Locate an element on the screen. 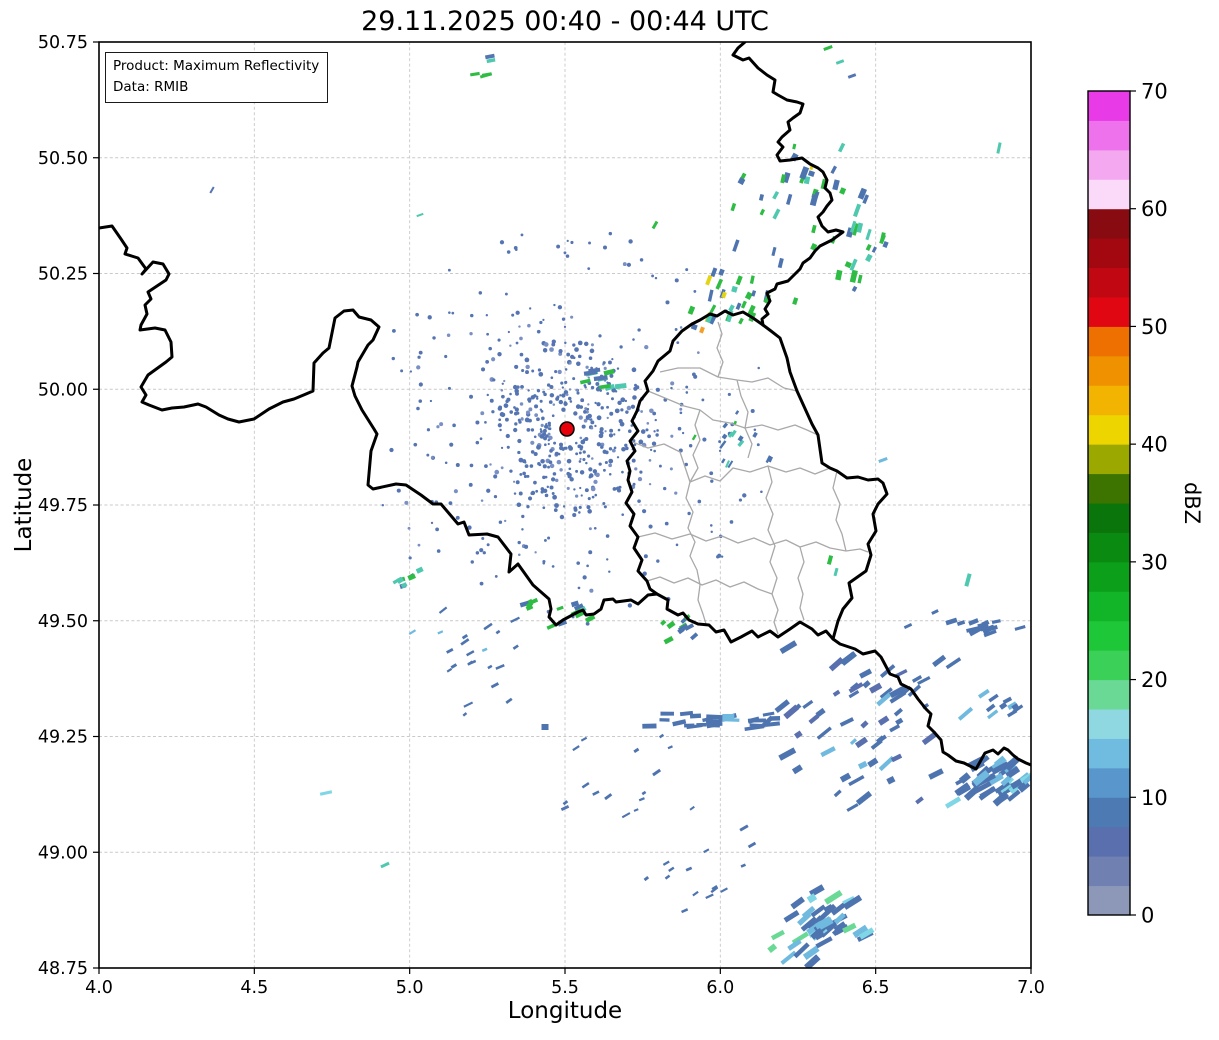  y-tick-label: 49.50 is located at coordinates (63, 622).